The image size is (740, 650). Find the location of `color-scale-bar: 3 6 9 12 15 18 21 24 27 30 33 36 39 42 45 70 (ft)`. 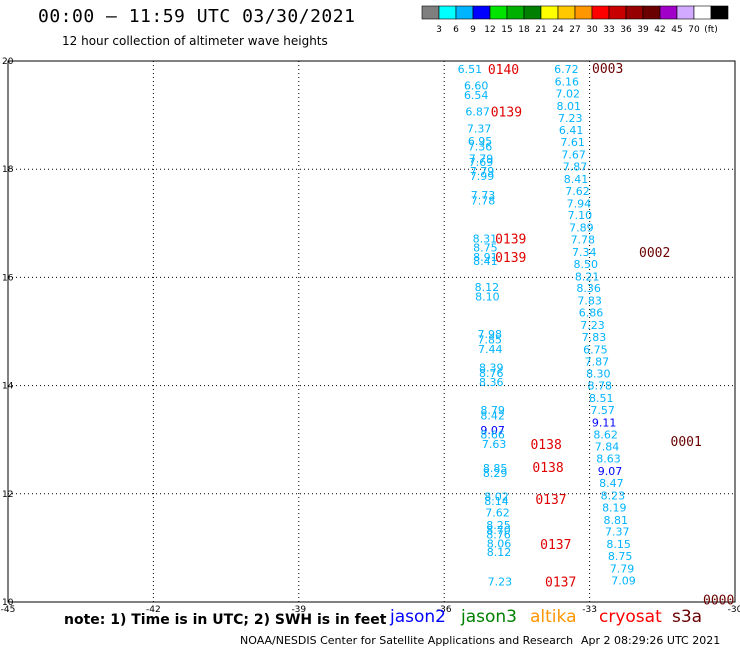

color-scale-bar: 3 6 9 12 15 18 21 24 27 30 33 36 39 42 45 70 (ft) is located at coordinates (575, 20).